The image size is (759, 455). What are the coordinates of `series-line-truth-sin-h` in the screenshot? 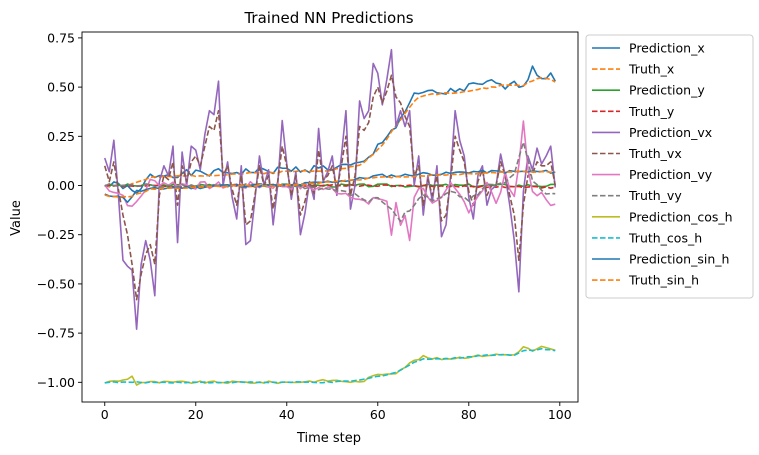 It's located at (330, 184).